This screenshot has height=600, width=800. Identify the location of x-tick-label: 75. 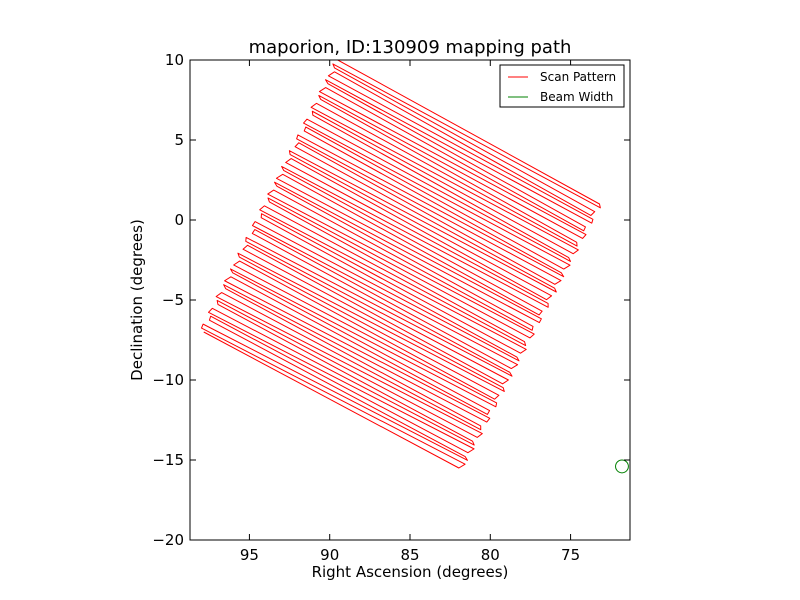
(570, 555).